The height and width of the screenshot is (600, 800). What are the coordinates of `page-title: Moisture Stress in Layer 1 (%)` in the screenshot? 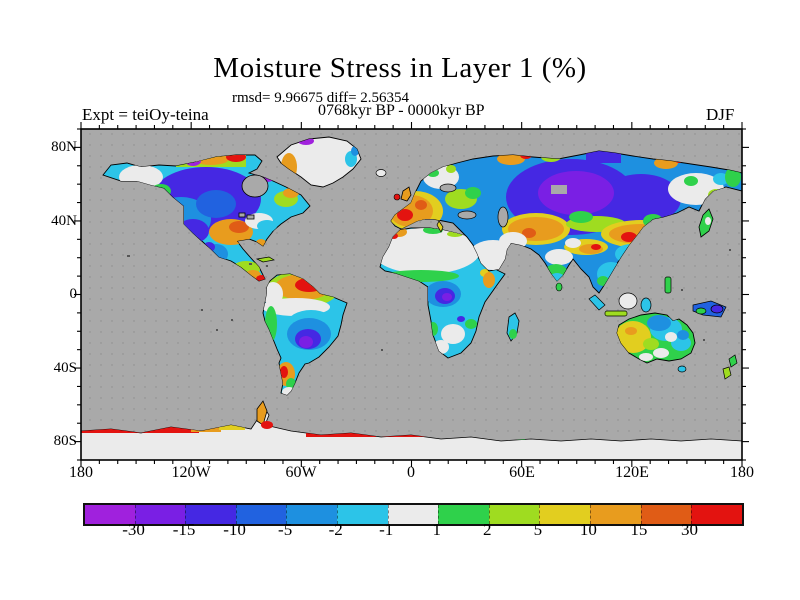 It's located at (400, 68).